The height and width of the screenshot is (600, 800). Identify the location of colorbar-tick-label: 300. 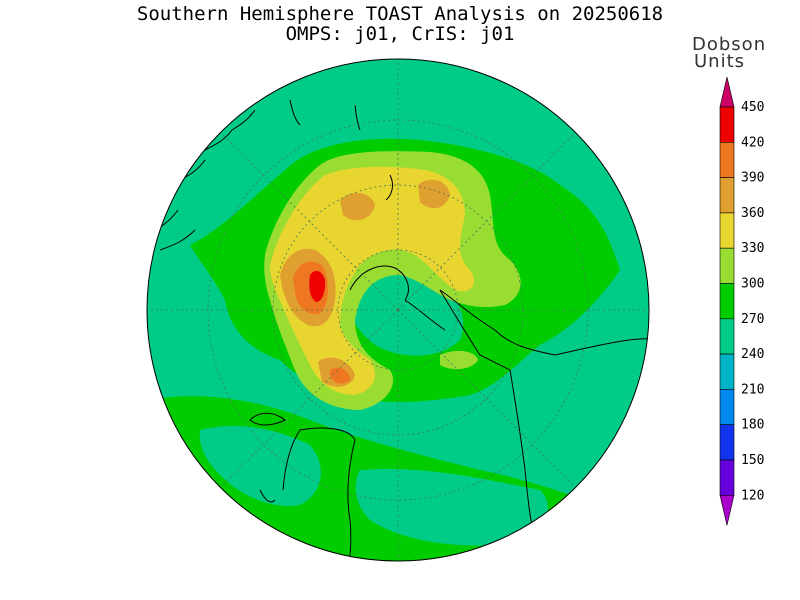
(752, 284).